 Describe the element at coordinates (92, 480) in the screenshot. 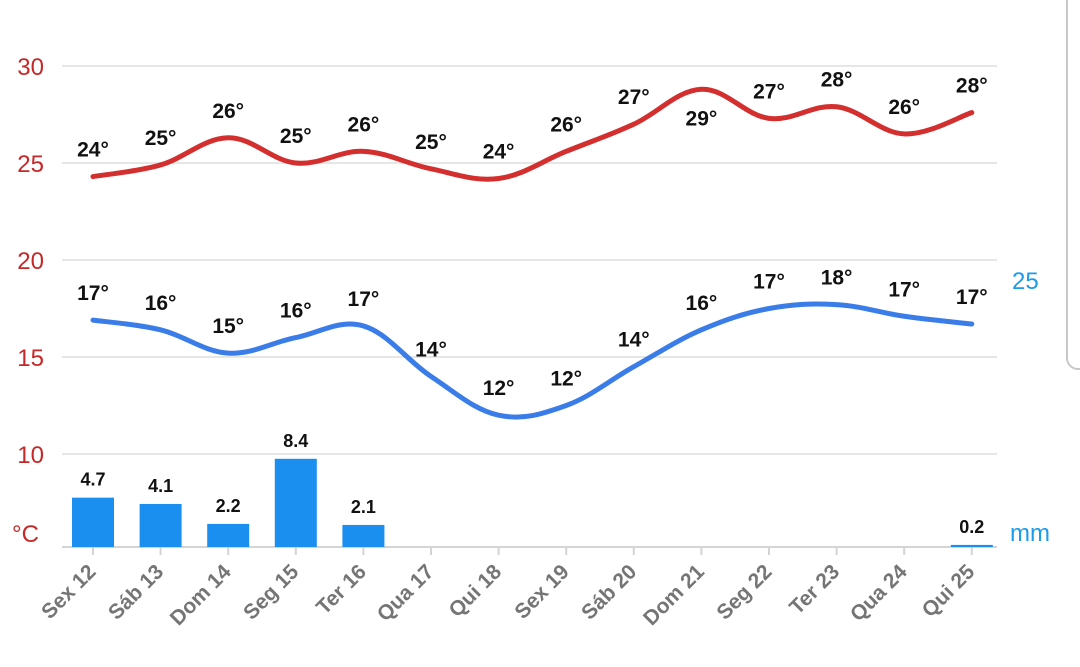

I see `bar-value-label: 4.7` at that location.